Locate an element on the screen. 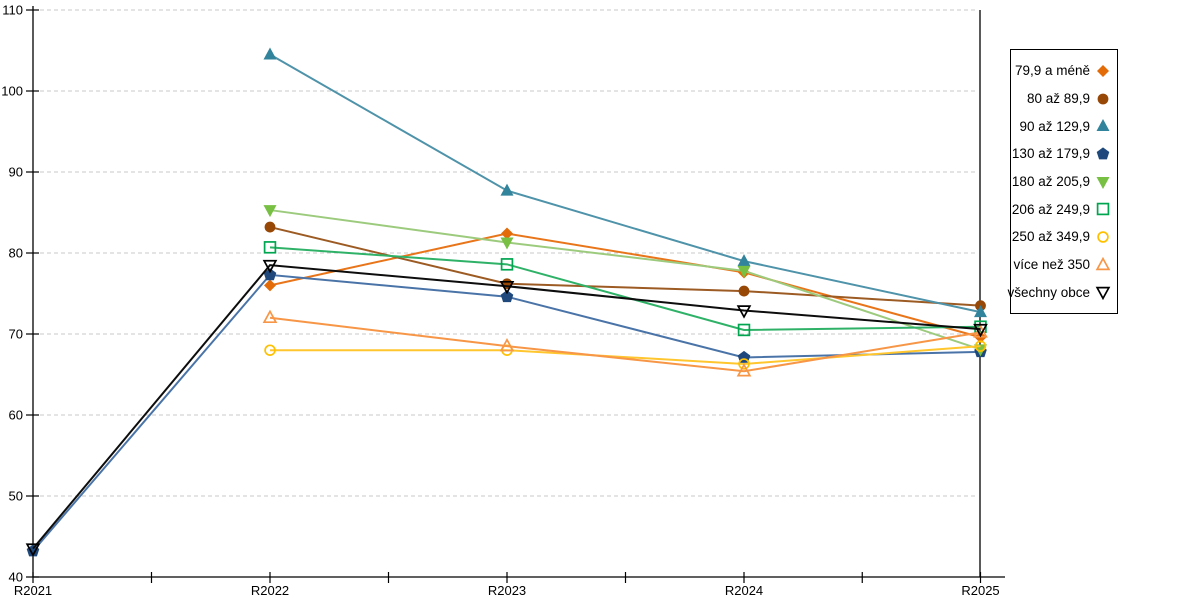  legend-item-1: 80 až 89,9 is located at coordinates (1063, 99).